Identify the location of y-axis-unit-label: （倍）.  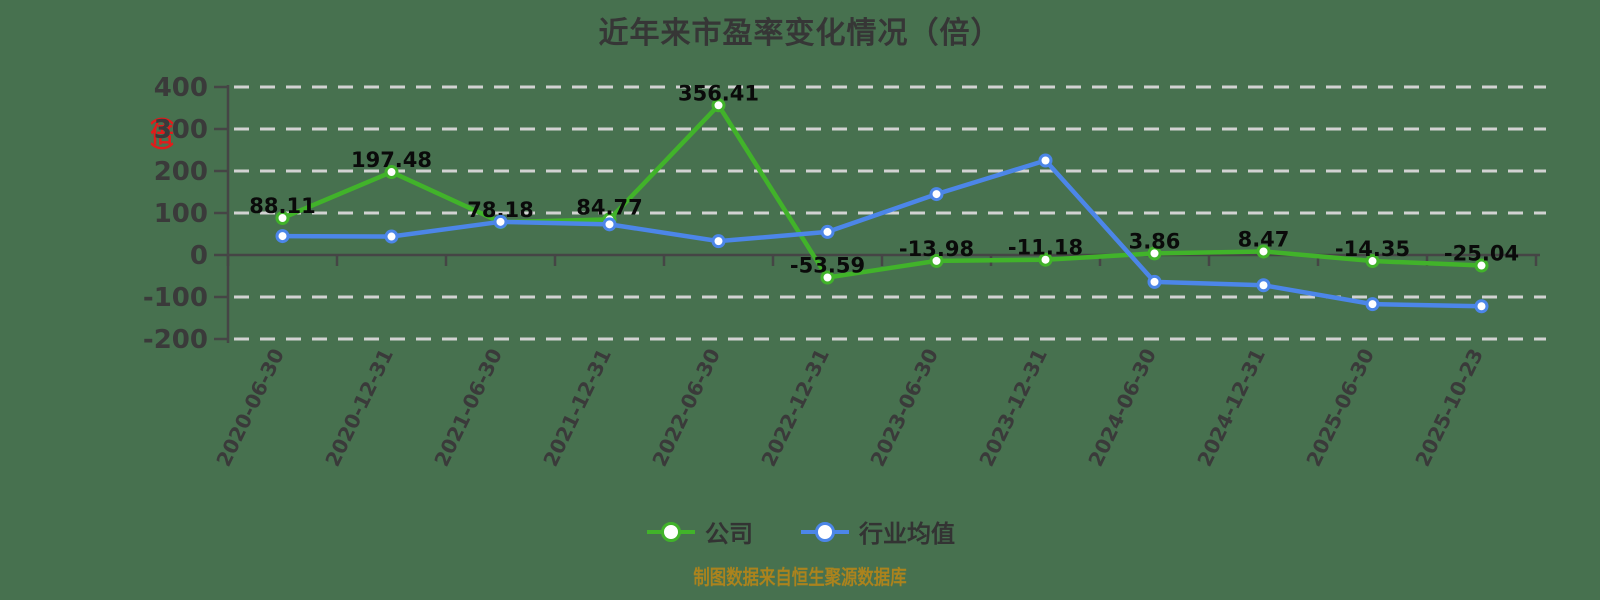
(159, 132).